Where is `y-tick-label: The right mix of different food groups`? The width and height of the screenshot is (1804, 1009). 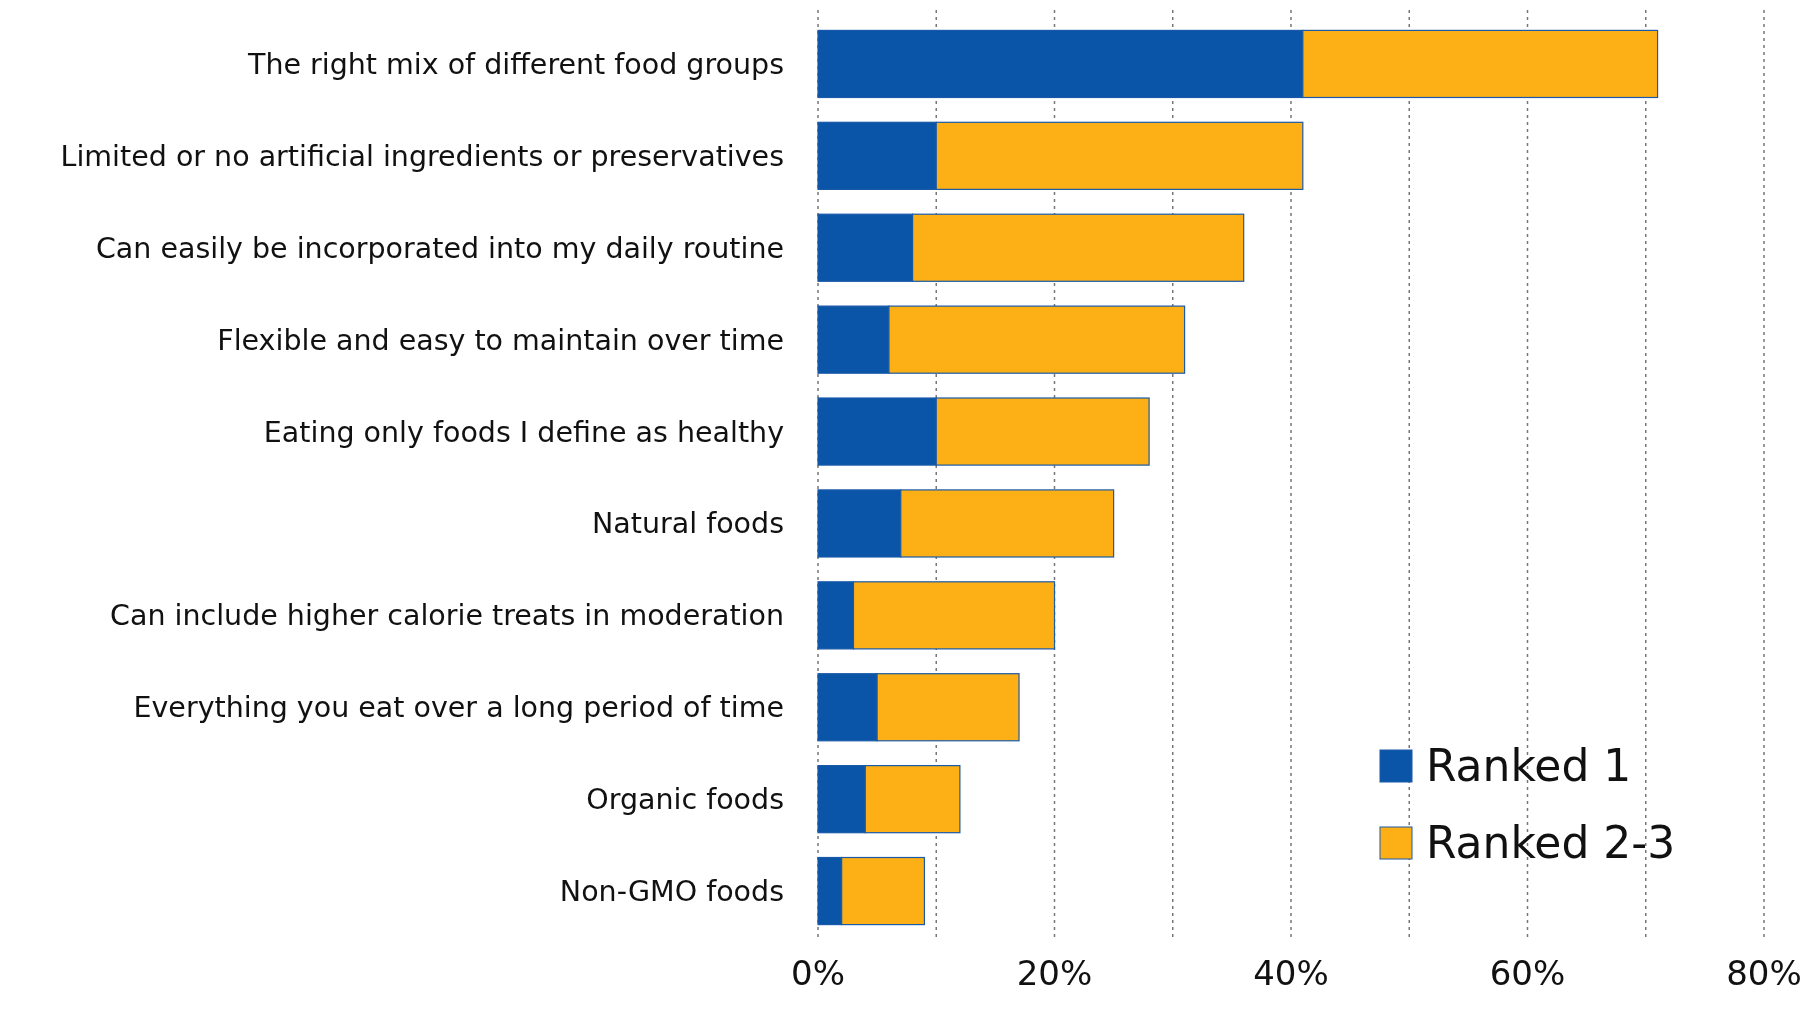 y-tick-label: The right mix of different food groups is located at coordinates (515, 64).